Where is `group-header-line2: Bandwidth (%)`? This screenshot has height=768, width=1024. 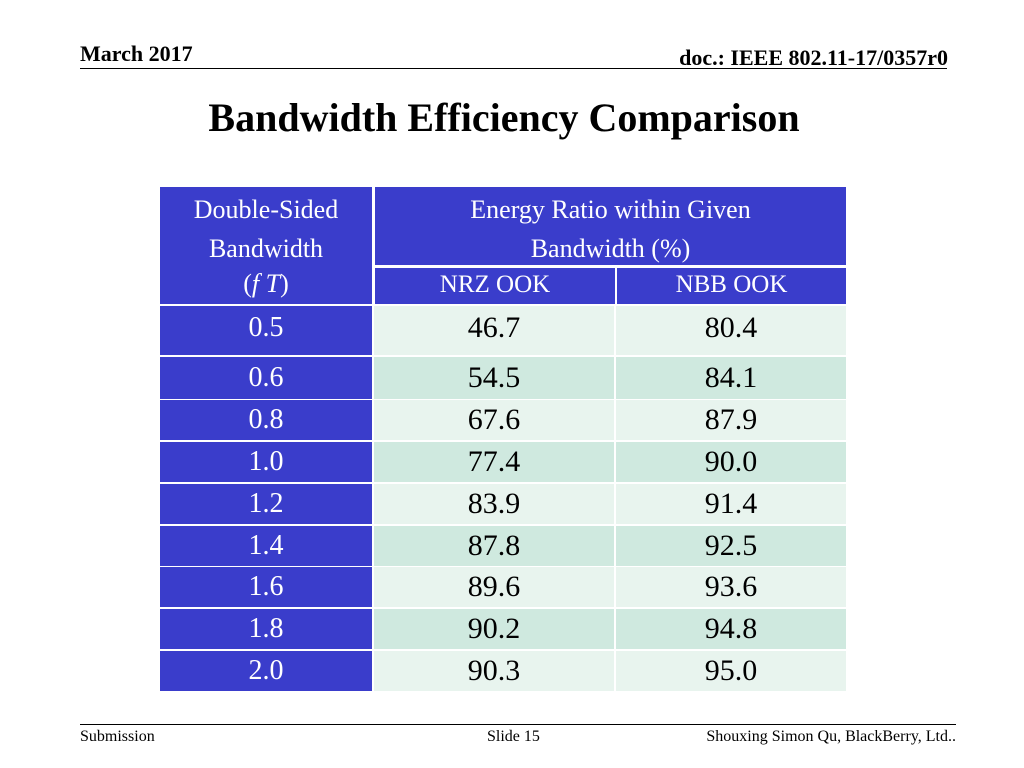
group-header-line2: Bandwidth (%) is located at coordinates (610, 248).